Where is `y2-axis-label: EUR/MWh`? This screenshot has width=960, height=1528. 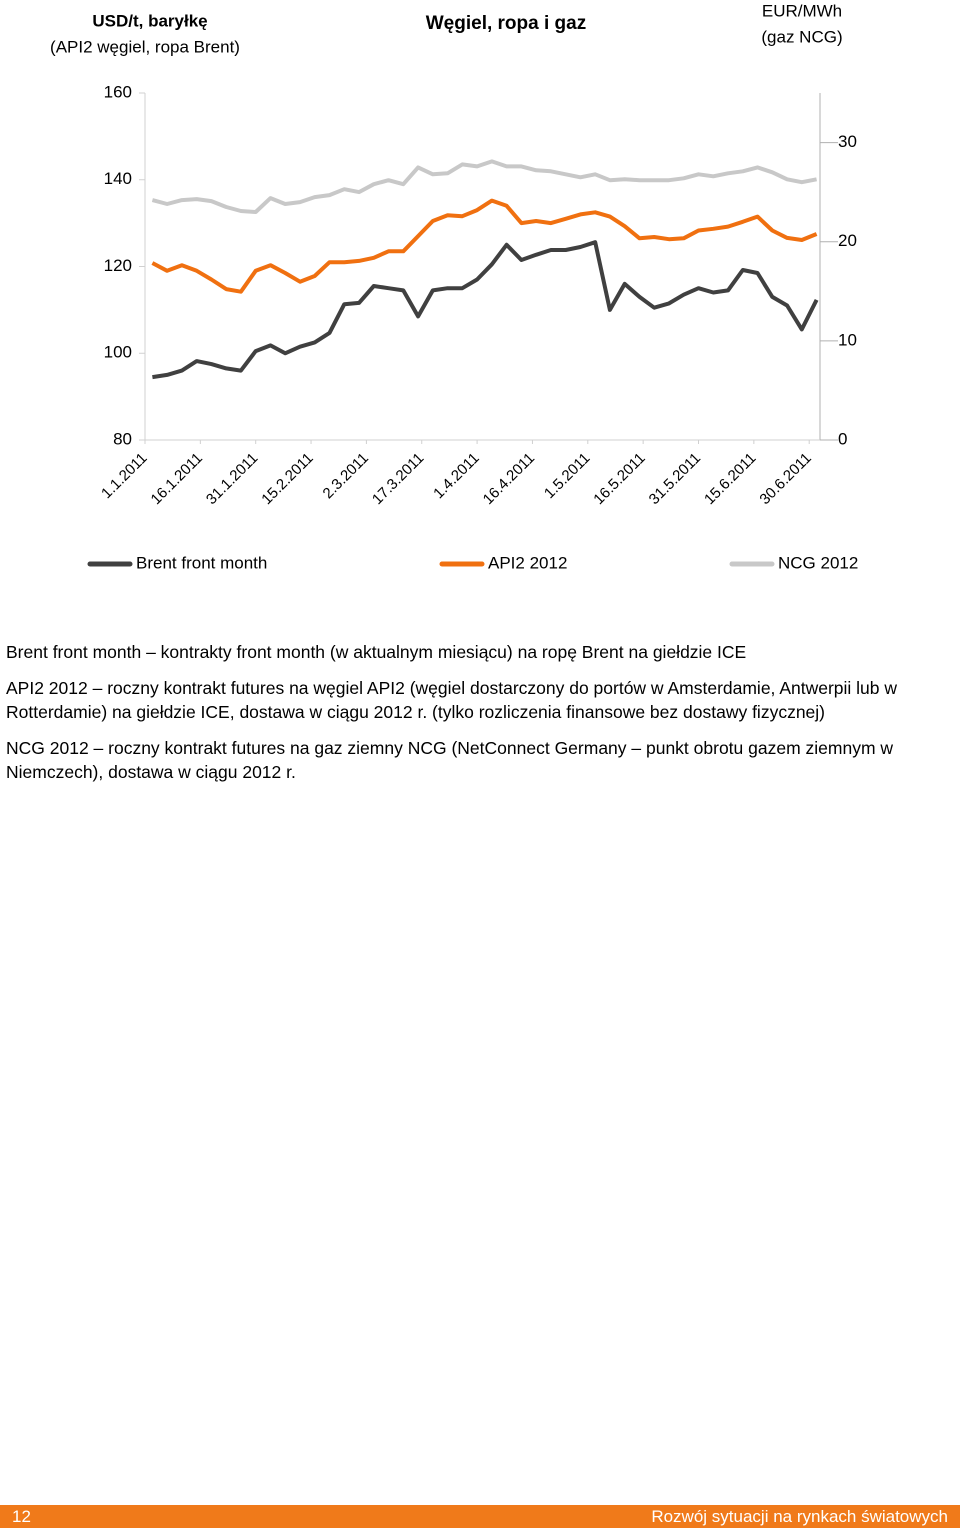 y2-axis-label: EUR/MWh is located at coordinates (802, 10).